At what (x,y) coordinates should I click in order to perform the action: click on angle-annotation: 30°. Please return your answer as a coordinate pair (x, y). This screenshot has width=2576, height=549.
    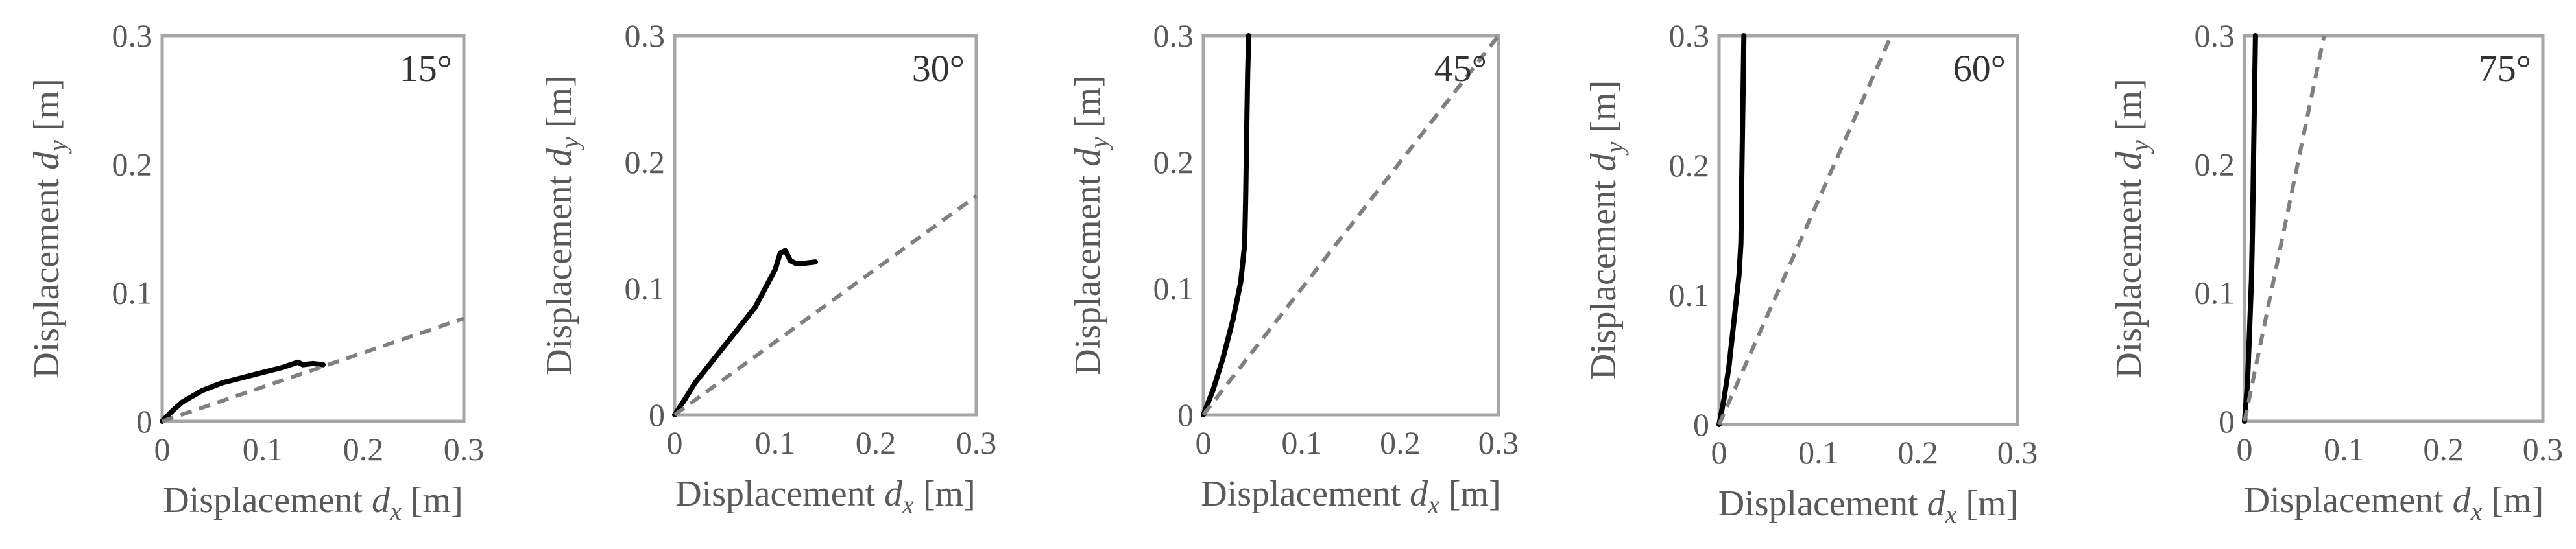
    Looking at the image, I should click on (938, 68).